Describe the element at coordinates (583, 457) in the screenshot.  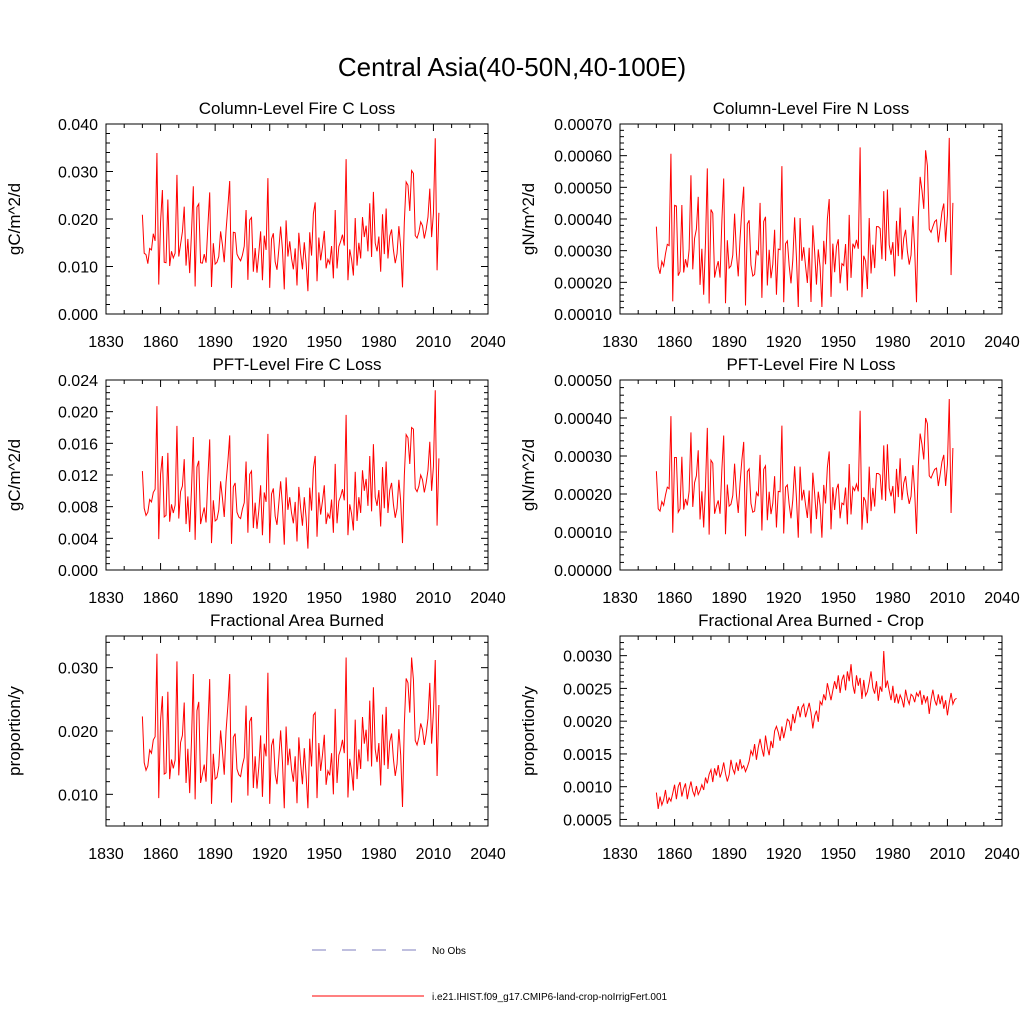
I see `y-tick-label: 0.00030` at that location.